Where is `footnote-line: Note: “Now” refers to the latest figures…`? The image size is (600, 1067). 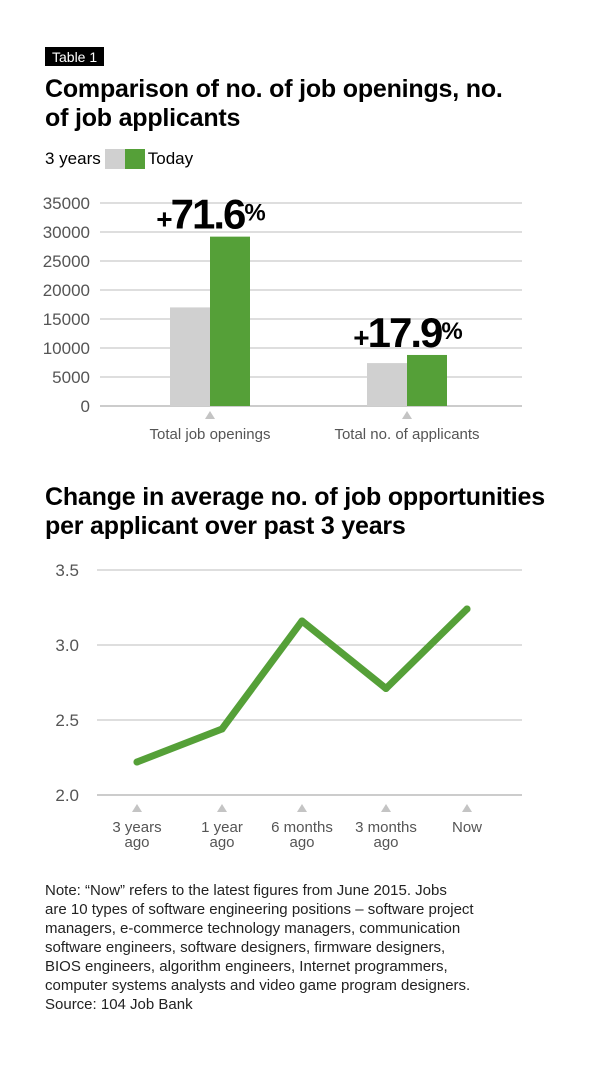
footnote-line: Note: “Now” refers to the latest figures… is located at coordinates (246, 890).